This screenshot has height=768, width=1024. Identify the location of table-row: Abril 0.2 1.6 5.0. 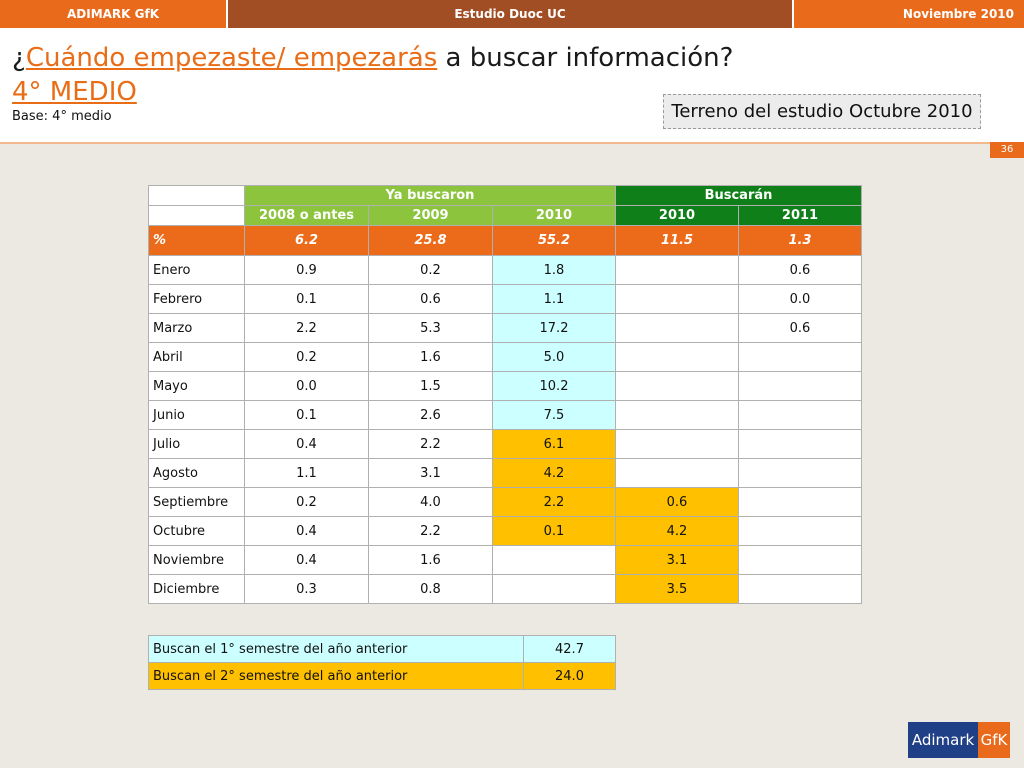
(505, 357).